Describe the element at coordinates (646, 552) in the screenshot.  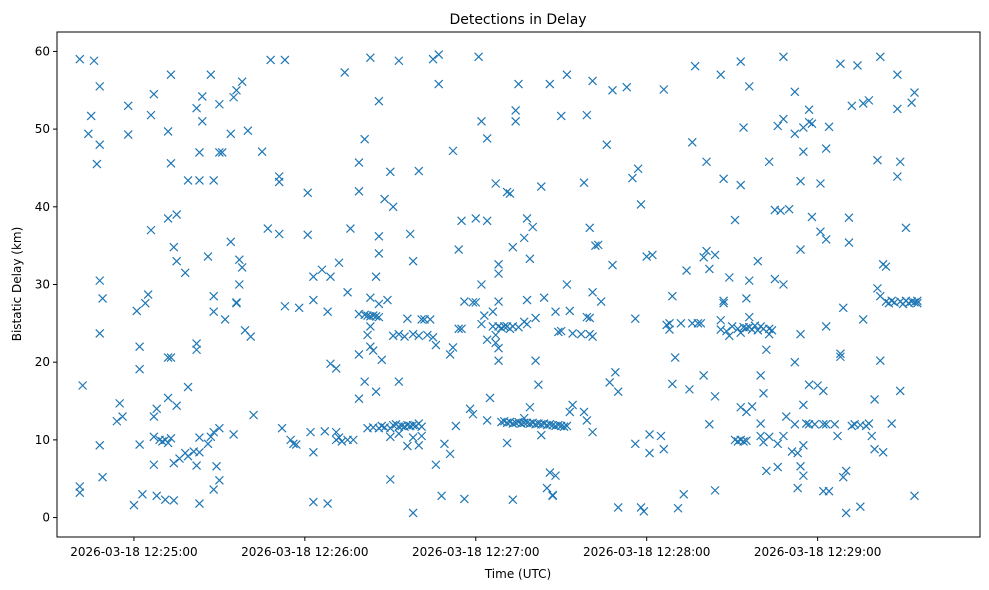
I see `x-tick-label: 2026-03-18 12:28:00` at that location.